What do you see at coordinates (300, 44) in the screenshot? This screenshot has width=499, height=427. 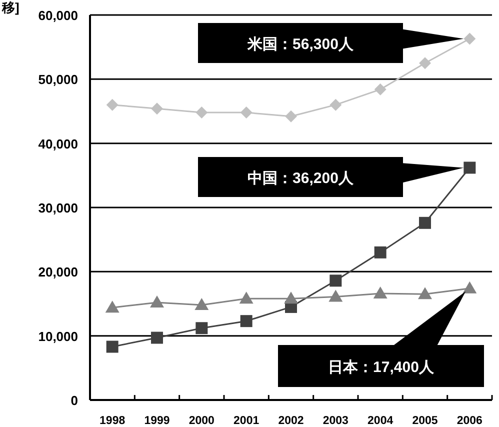 I see `annotation: 米国：56,300人` at bounding box center [300, 44].